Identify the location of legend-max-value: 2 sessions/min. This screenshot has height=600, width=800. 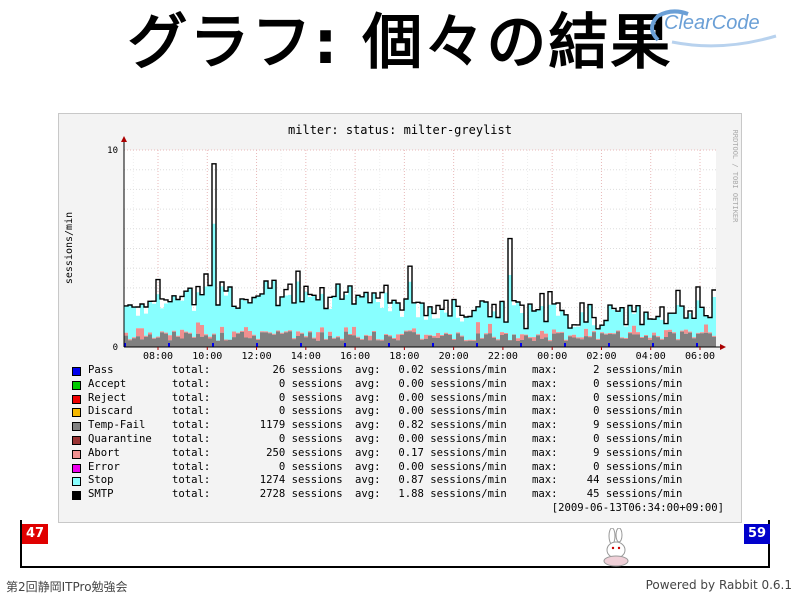
(628, 370).